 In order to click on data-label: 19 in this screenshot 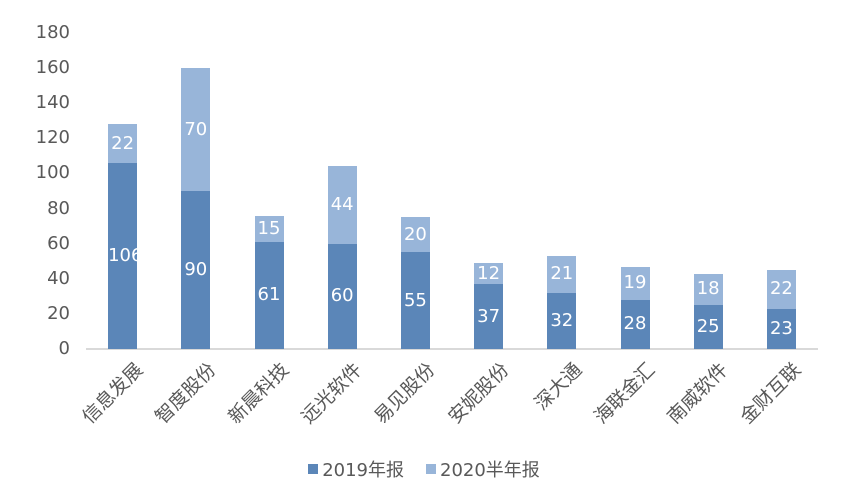, I will do `click(635, 283)`.